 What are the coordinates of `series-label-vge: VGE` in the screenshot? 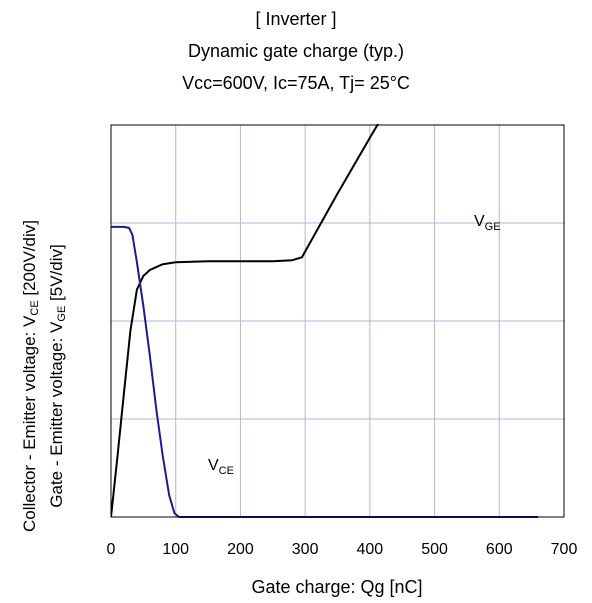 It's located at (487, 223).